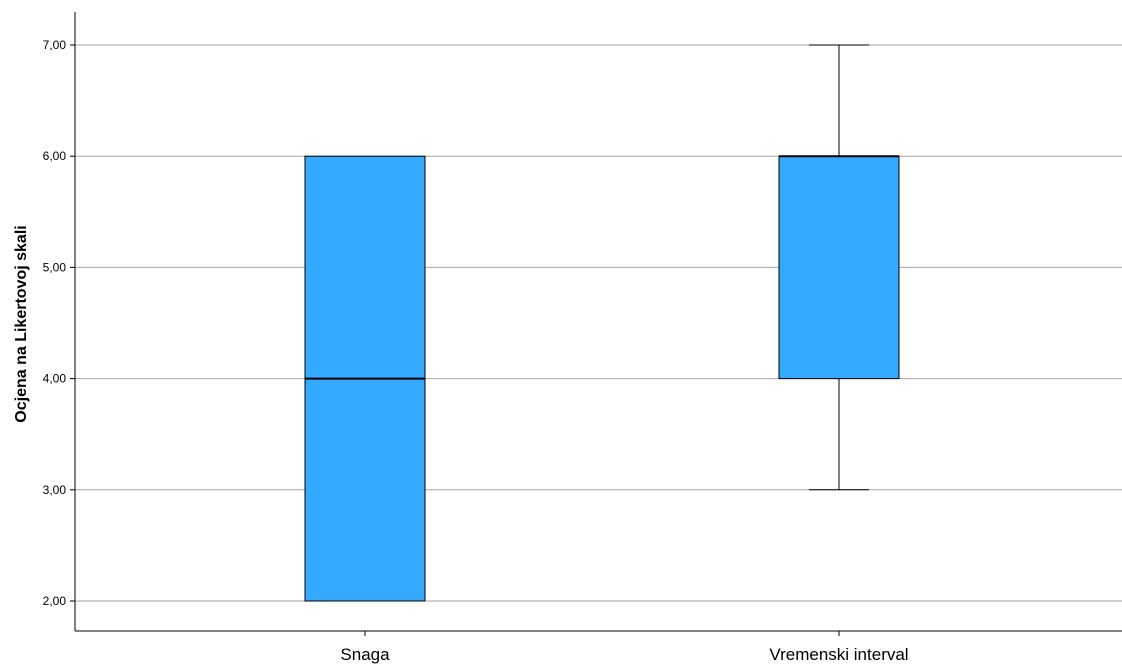  What do you see at coordinates (59, 323) in the screenshot?
I see `y-tick-labels: 2,00 3,00 4,00 5,00 6,00 7,00` at bounding box center [59, 323].